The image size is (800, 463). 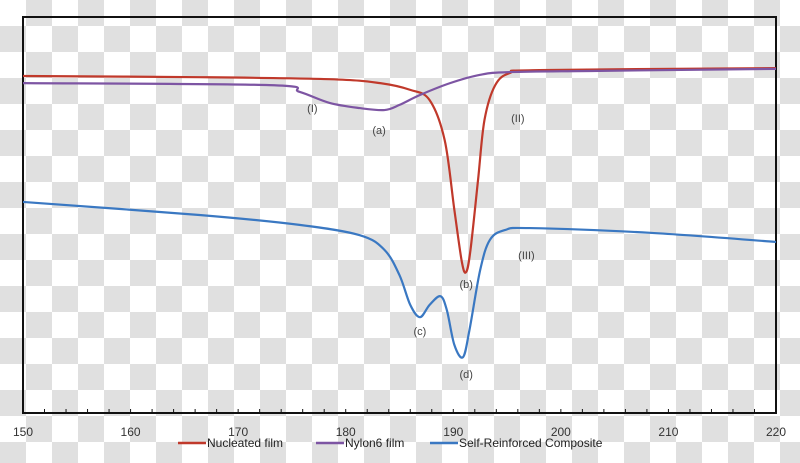 I want to click on legend-label: Self-Reinforced Composite, so click(x=531, y=443).